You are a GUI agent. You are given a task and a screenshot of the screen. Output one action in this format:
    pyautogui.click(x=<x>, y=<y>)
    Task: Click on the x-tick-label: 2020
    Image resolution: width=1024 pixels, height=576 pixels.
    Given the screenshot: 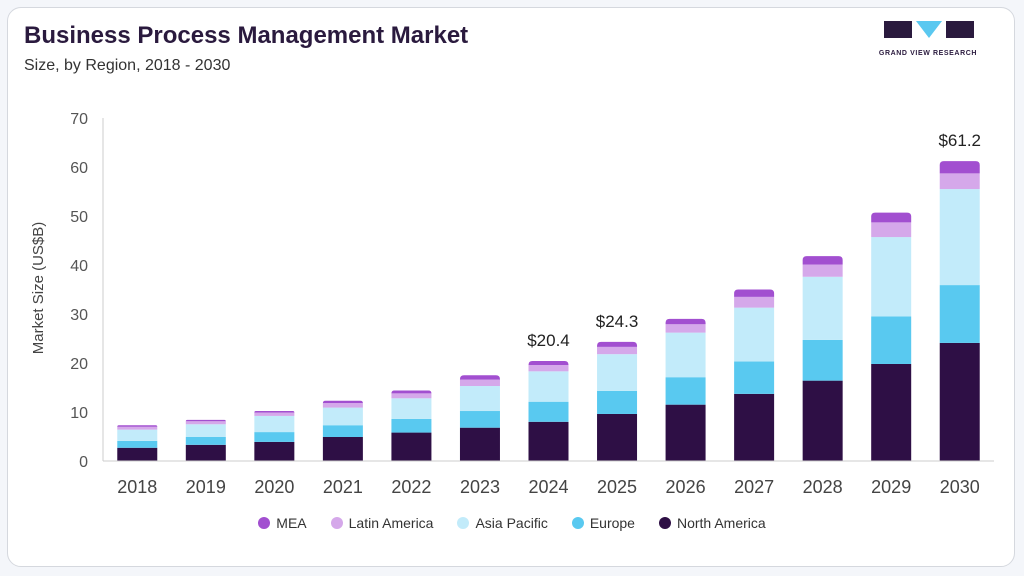 What is the action you would take?
    pyautogui.click(x=274, y=487)
    